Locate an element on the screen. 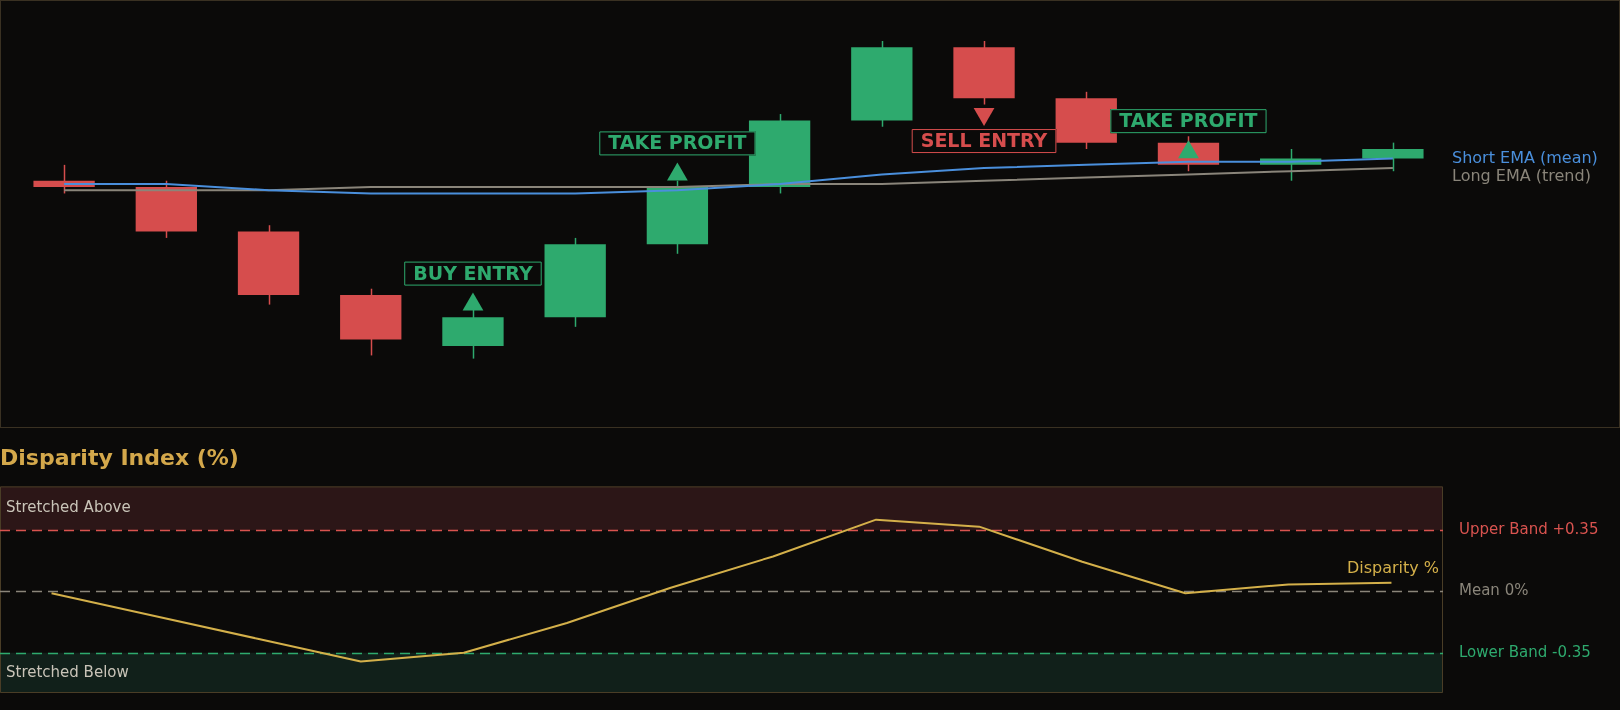 The width and height of the screenshot is (1620, 710). series-label: Disparity % is located at coordinates (1392, 567).